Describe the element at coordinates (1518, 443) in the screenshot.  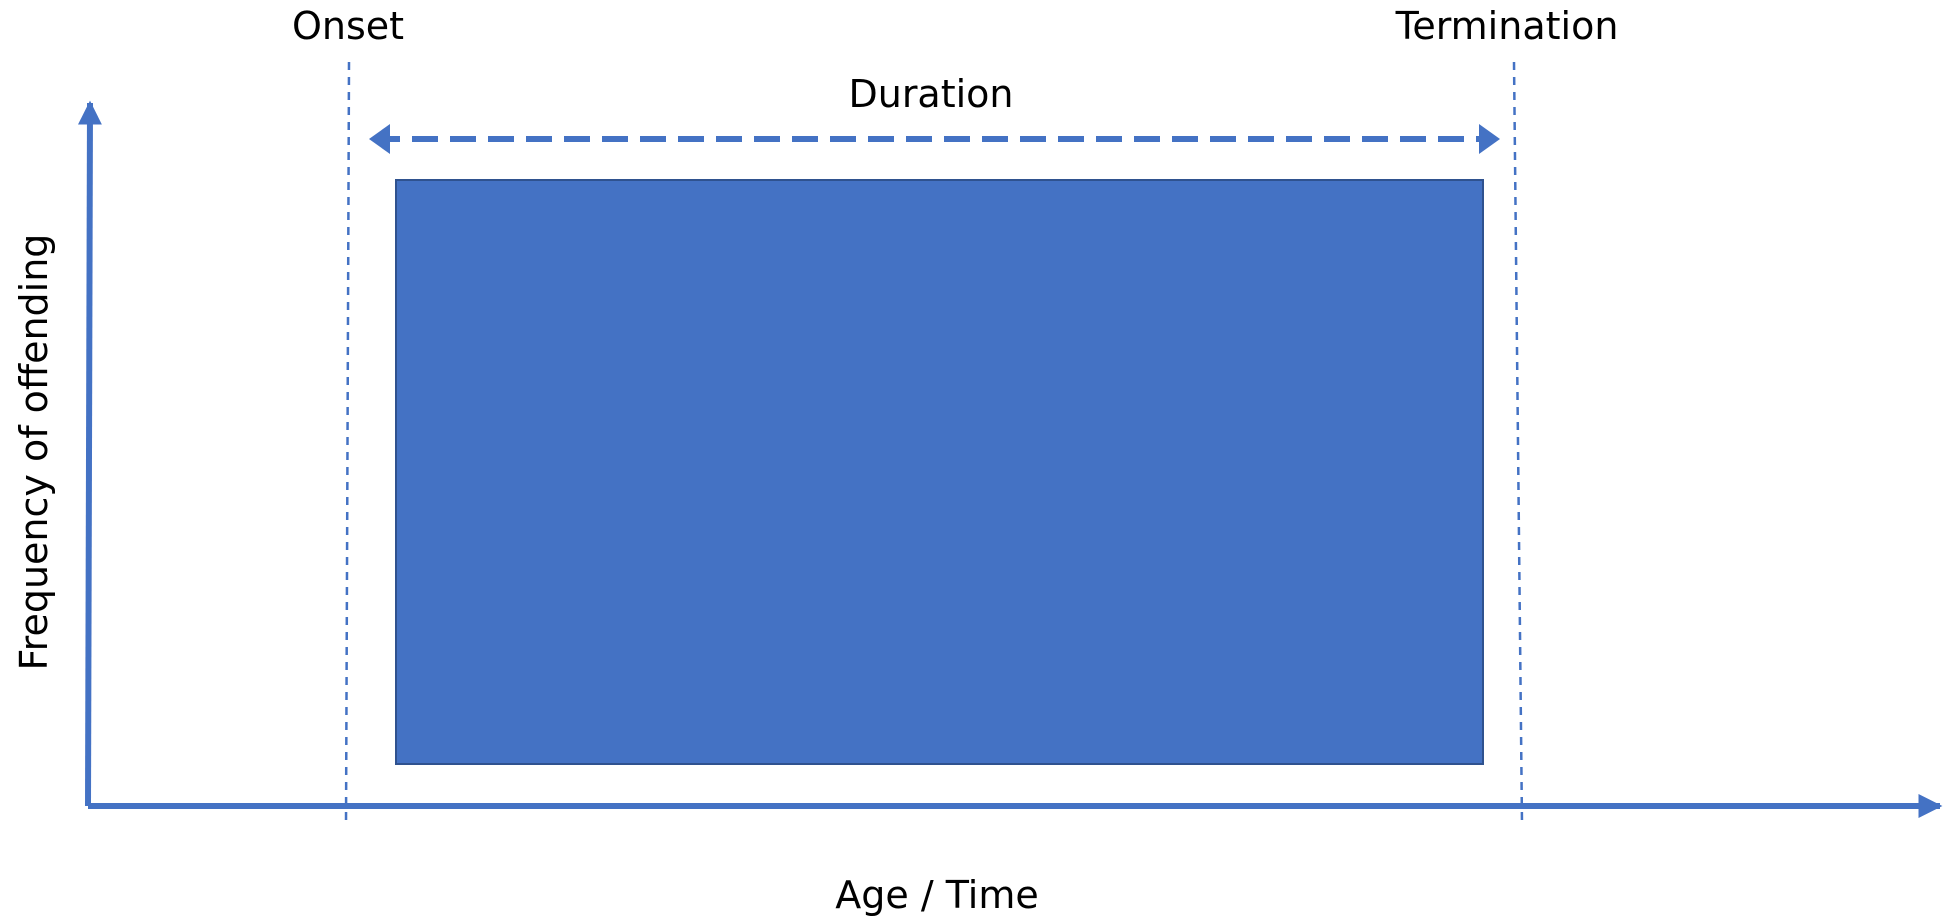
I see `termination-line` at that location.